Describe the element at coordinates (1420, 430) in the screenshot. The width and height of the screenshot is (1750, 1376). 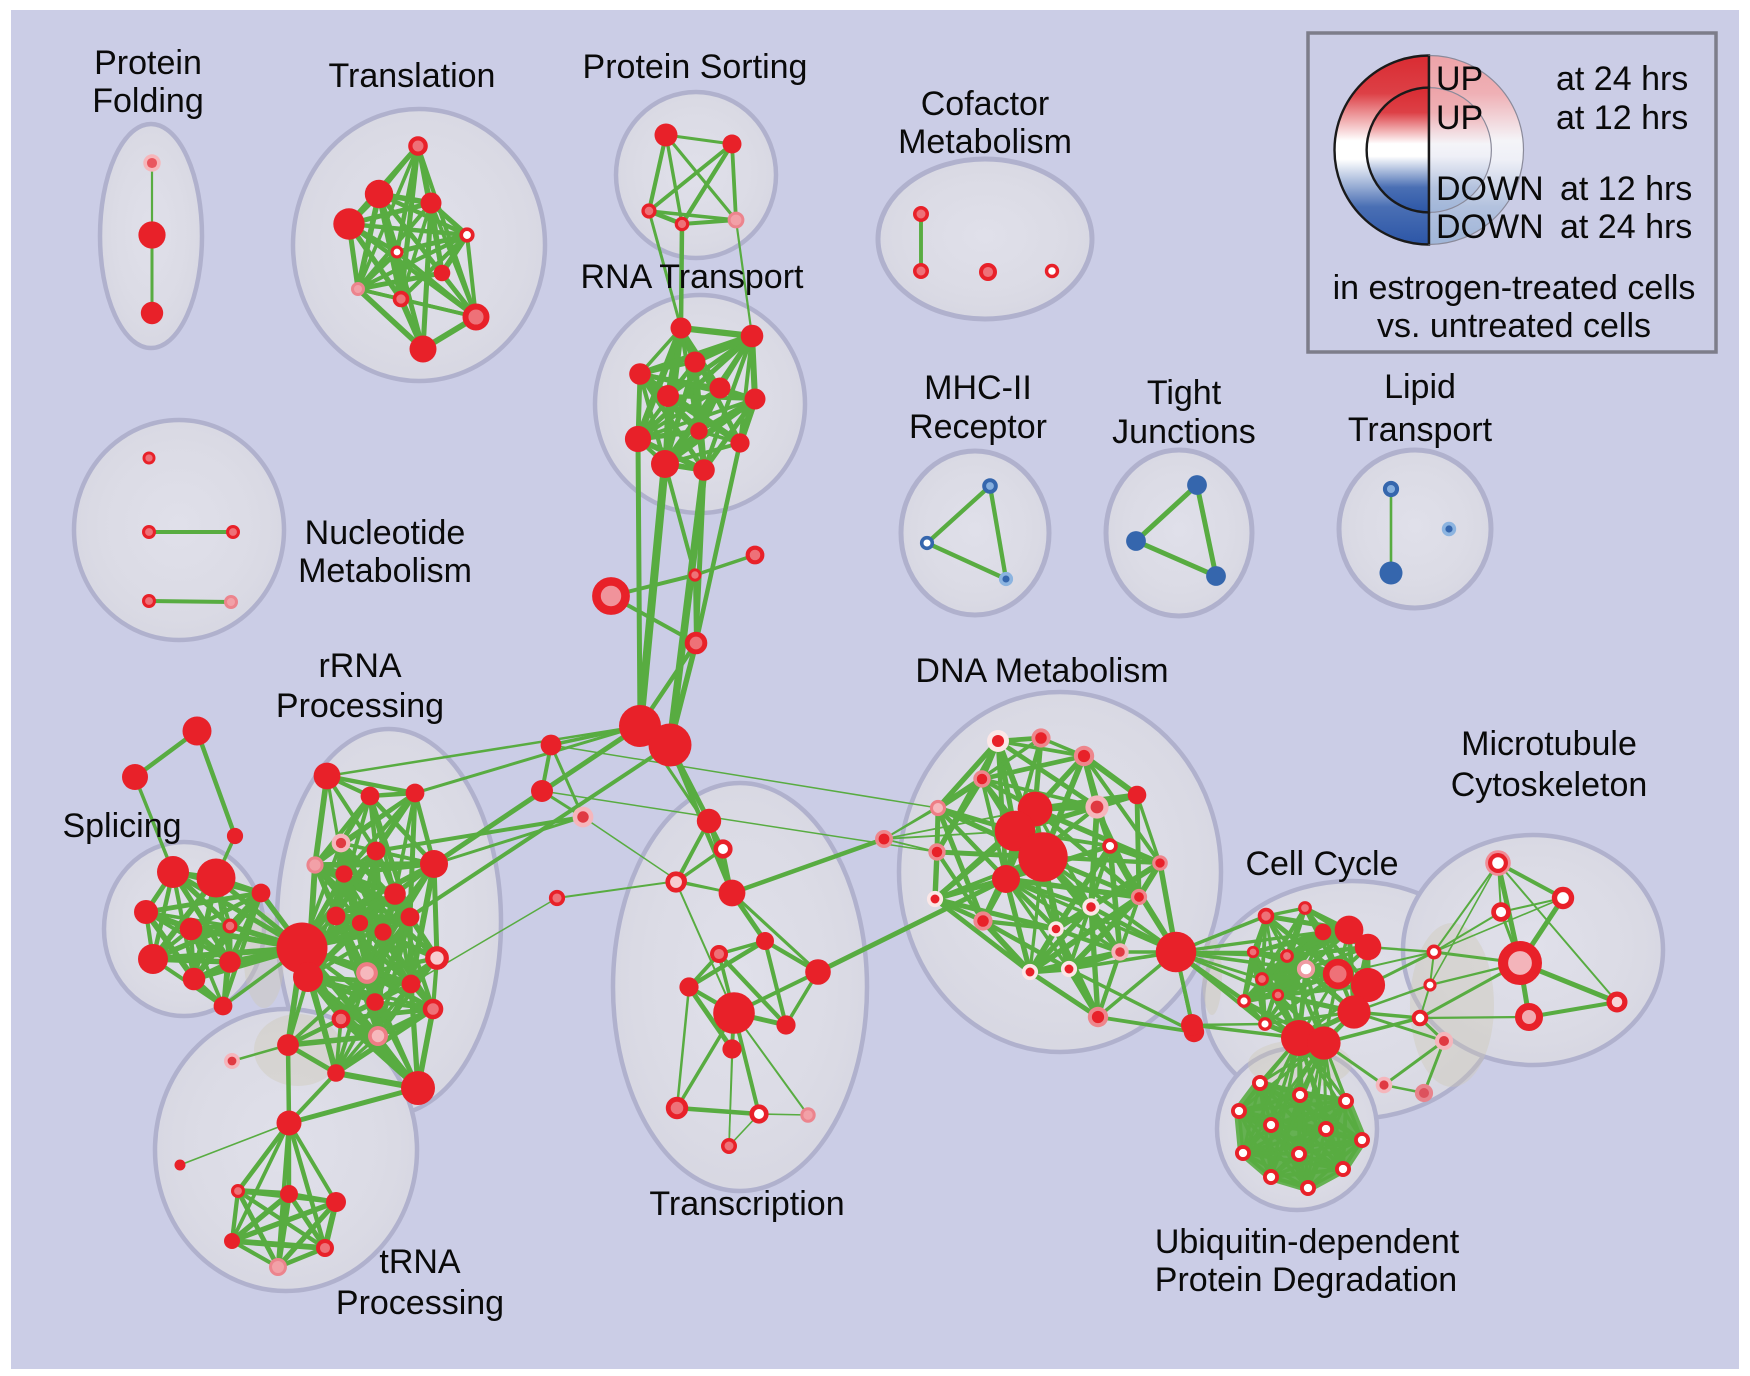
I see `svg-text: Transport` at that location.